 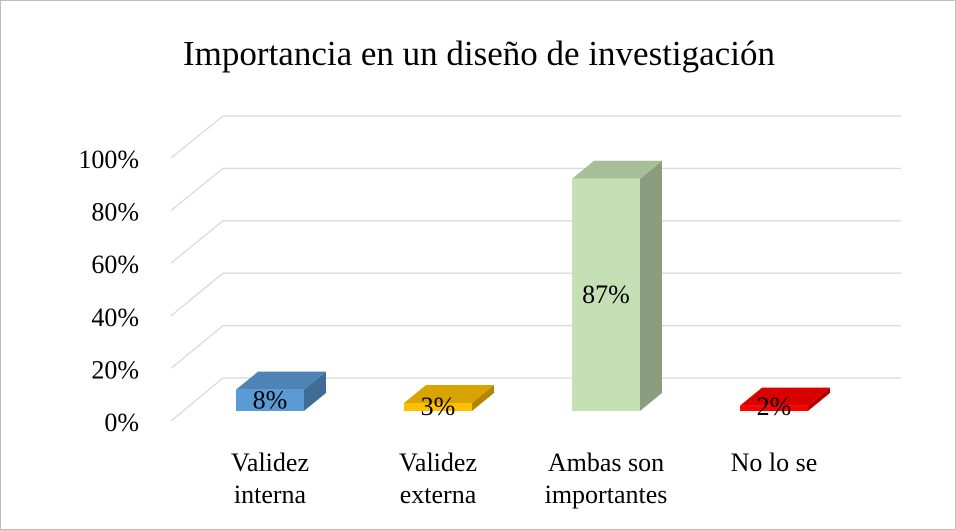 What do you see at coordinates (606, 478) in the screenshot?
I see `x-tick-label: Ambas son importantes` at bounding box center [606, 478].